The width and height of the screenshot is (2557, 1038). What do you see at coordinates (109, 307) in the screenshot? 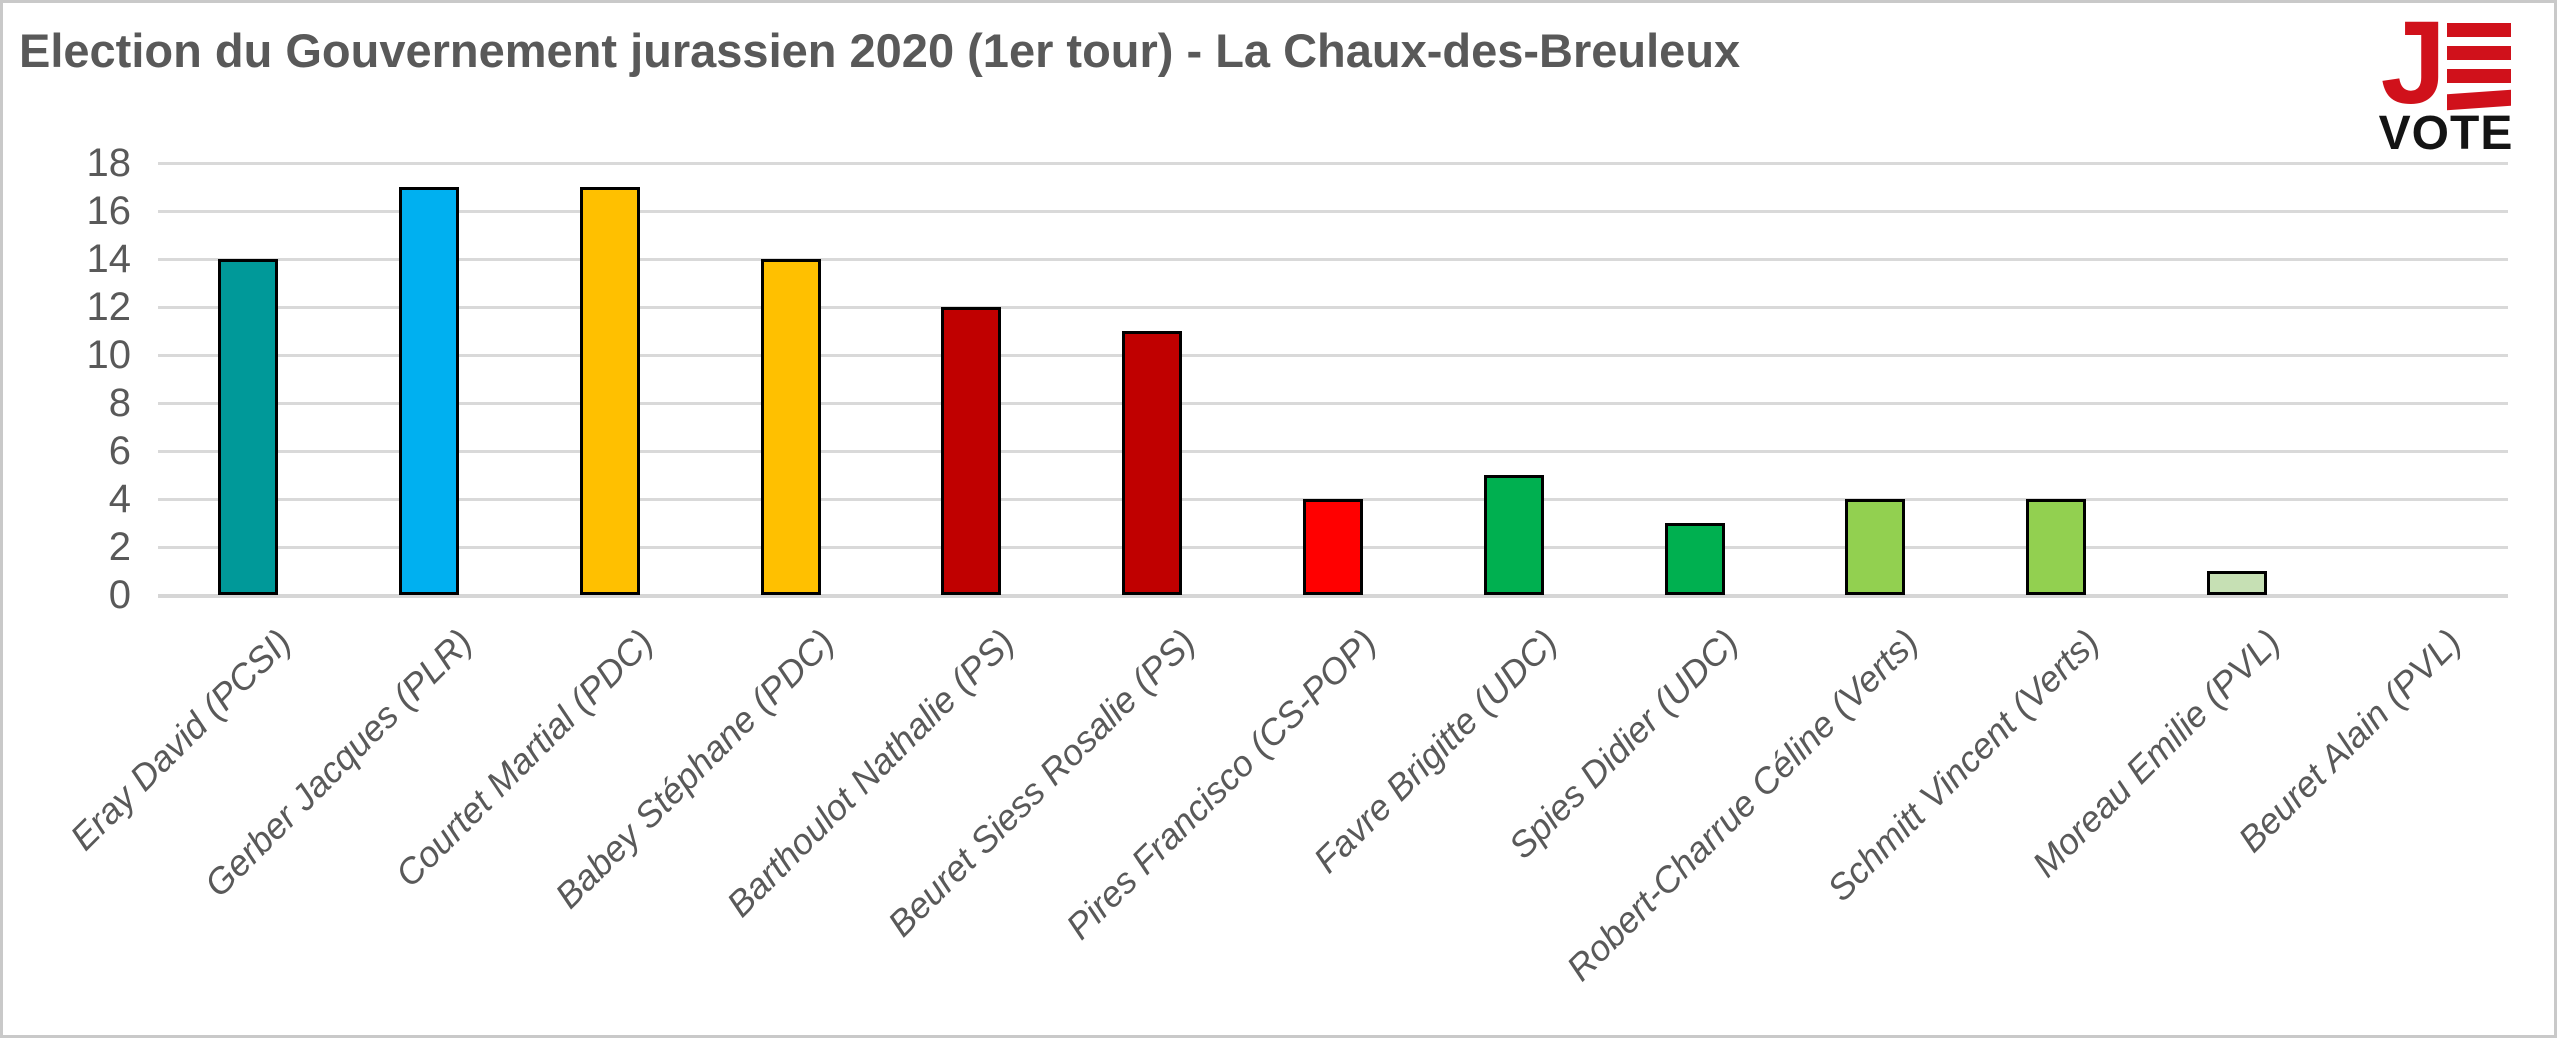
I see `y-tick-label-12: 12` at bounding box center [109, 307].